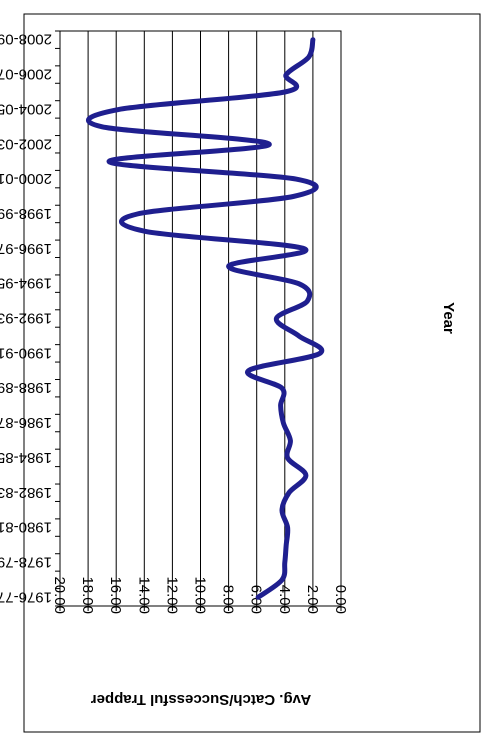  I want to click on x-tick-label: 1984-85, so click(26, 457).